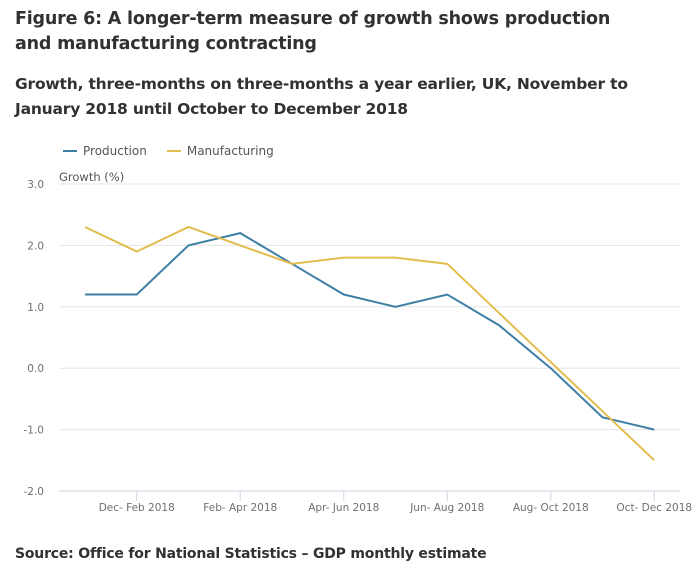 The height and width of the screenshot is (573, 695). I want to click on x-tick-label: Aug- Oct 2018, so click(551, 508).